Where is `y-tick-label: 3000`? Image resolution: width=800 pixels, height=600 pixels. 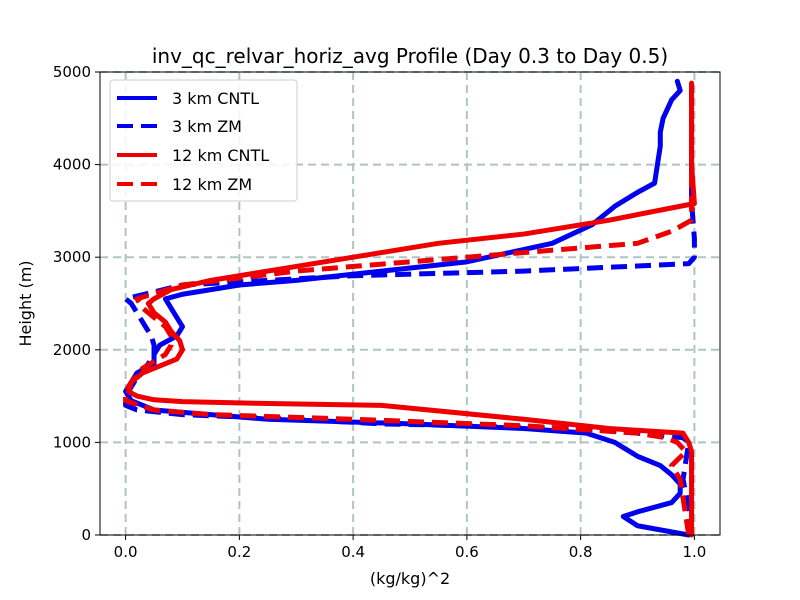
y-tick-label: 3000 is located at coordinates (72, 257).